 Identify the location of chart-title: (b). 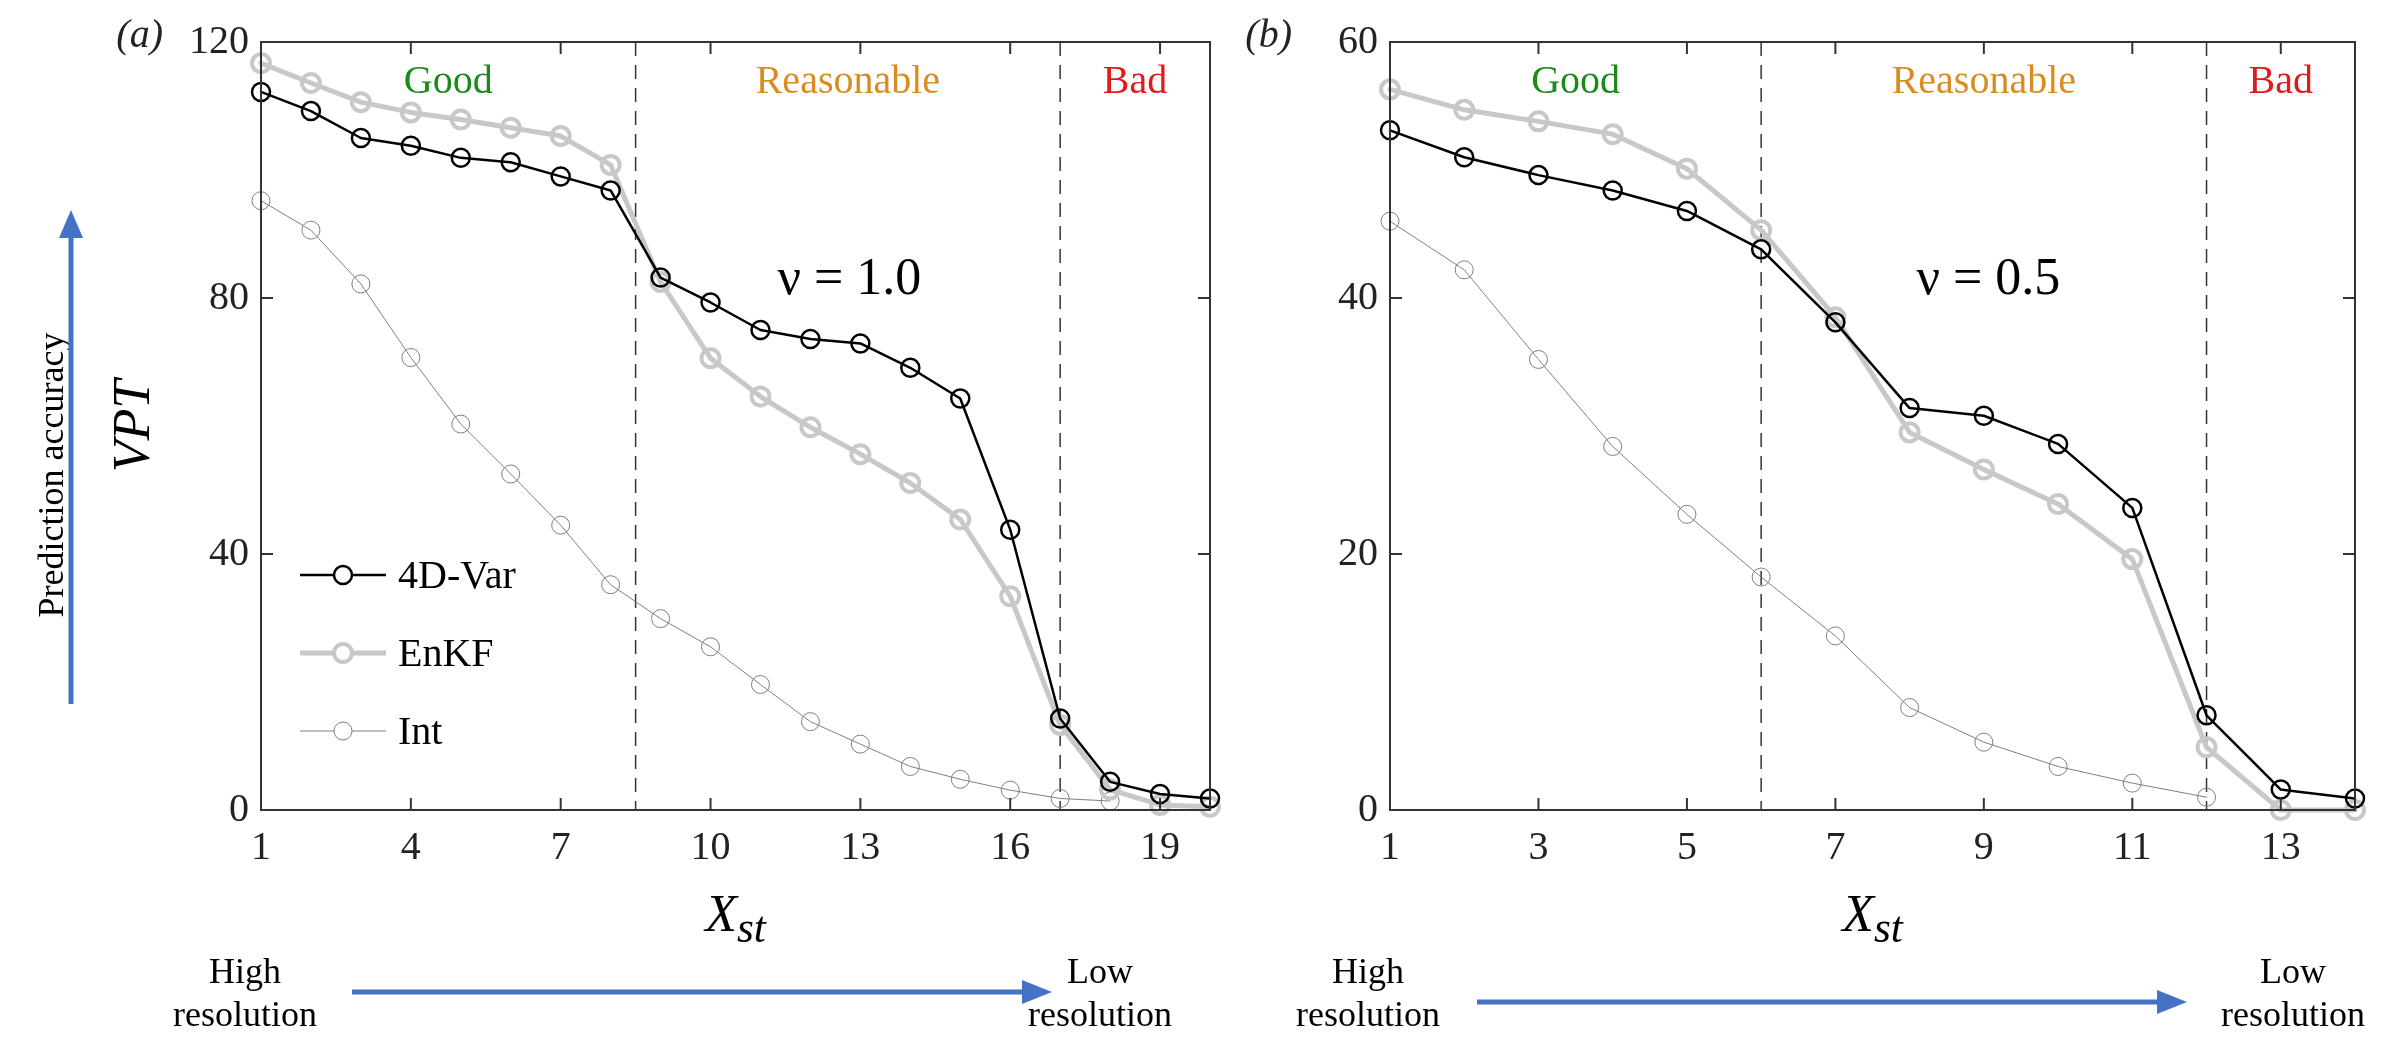
(1268, 33).